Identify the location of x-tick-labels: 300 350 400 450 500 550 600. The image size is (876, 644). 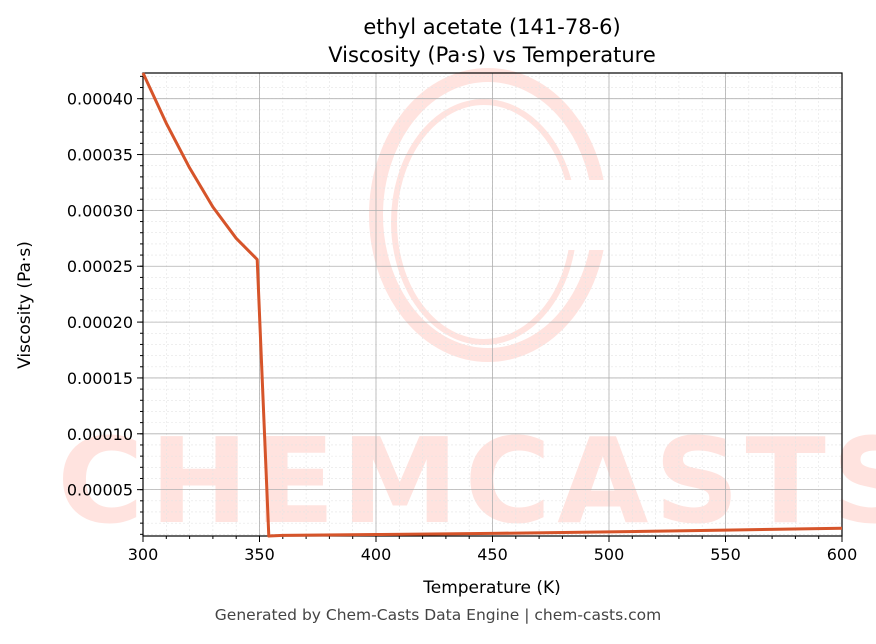
(493, 554).